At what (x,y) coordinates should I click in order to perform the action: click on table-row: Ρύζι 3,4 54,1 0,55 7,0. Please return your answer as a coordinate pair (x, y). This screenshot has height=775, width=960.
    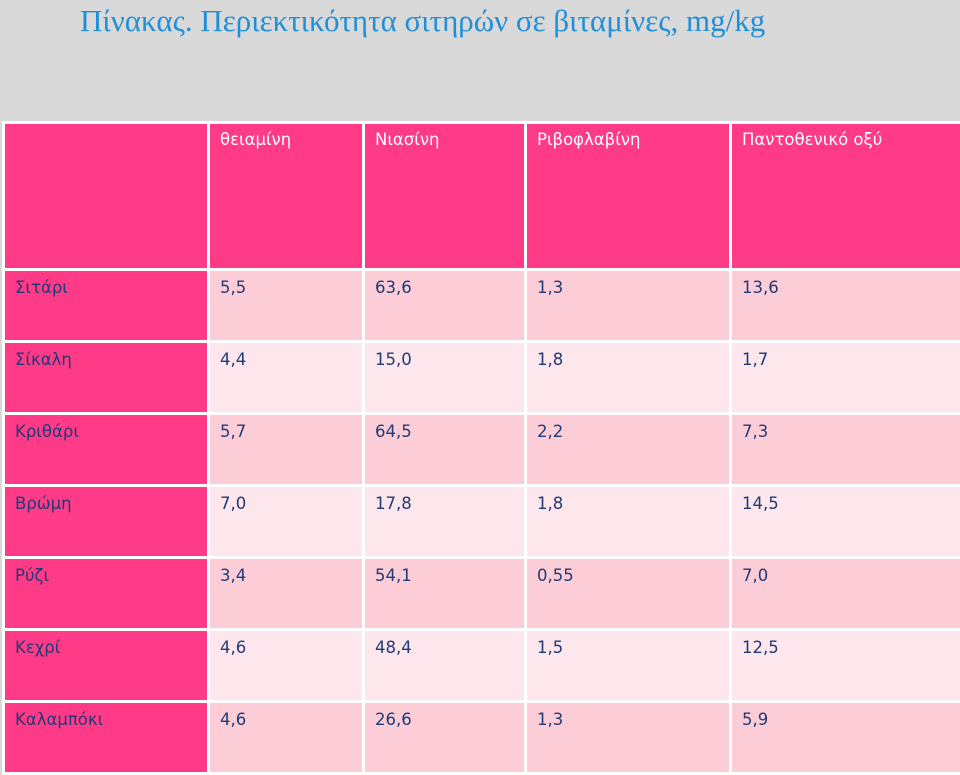
    Looking at the image, I should click on (482, 594).